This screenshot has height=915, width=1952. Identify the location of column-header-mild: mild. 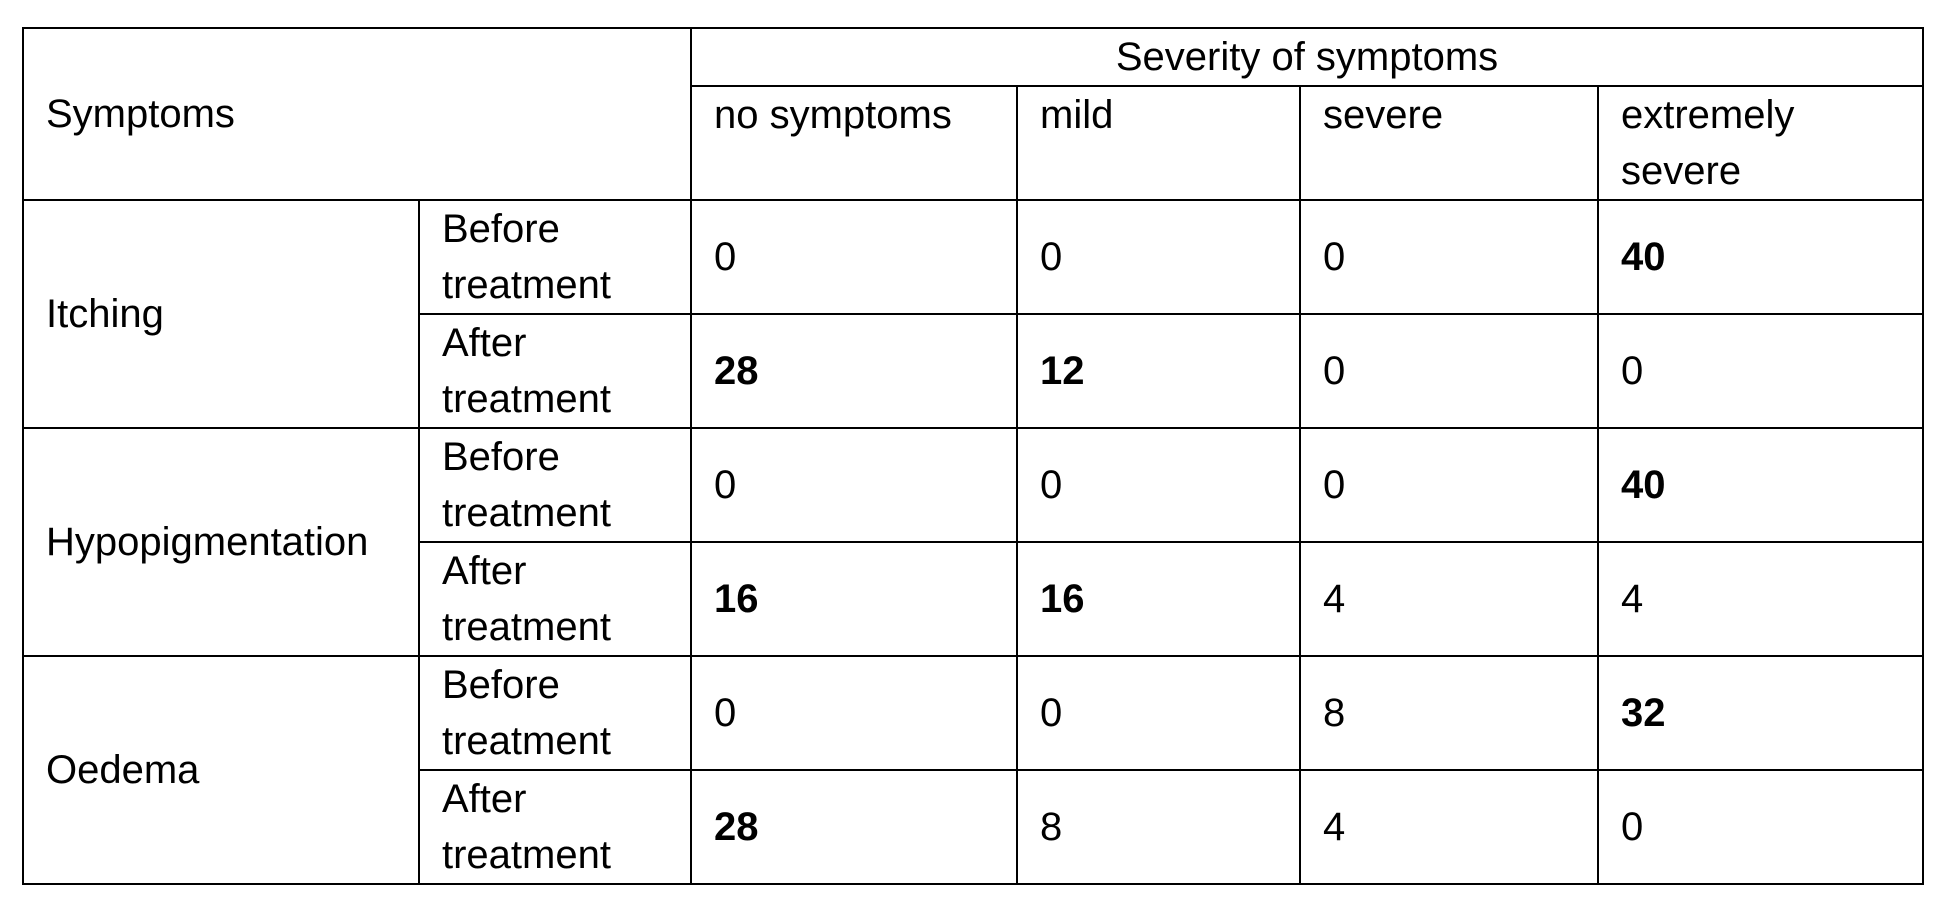
(1158, 143).